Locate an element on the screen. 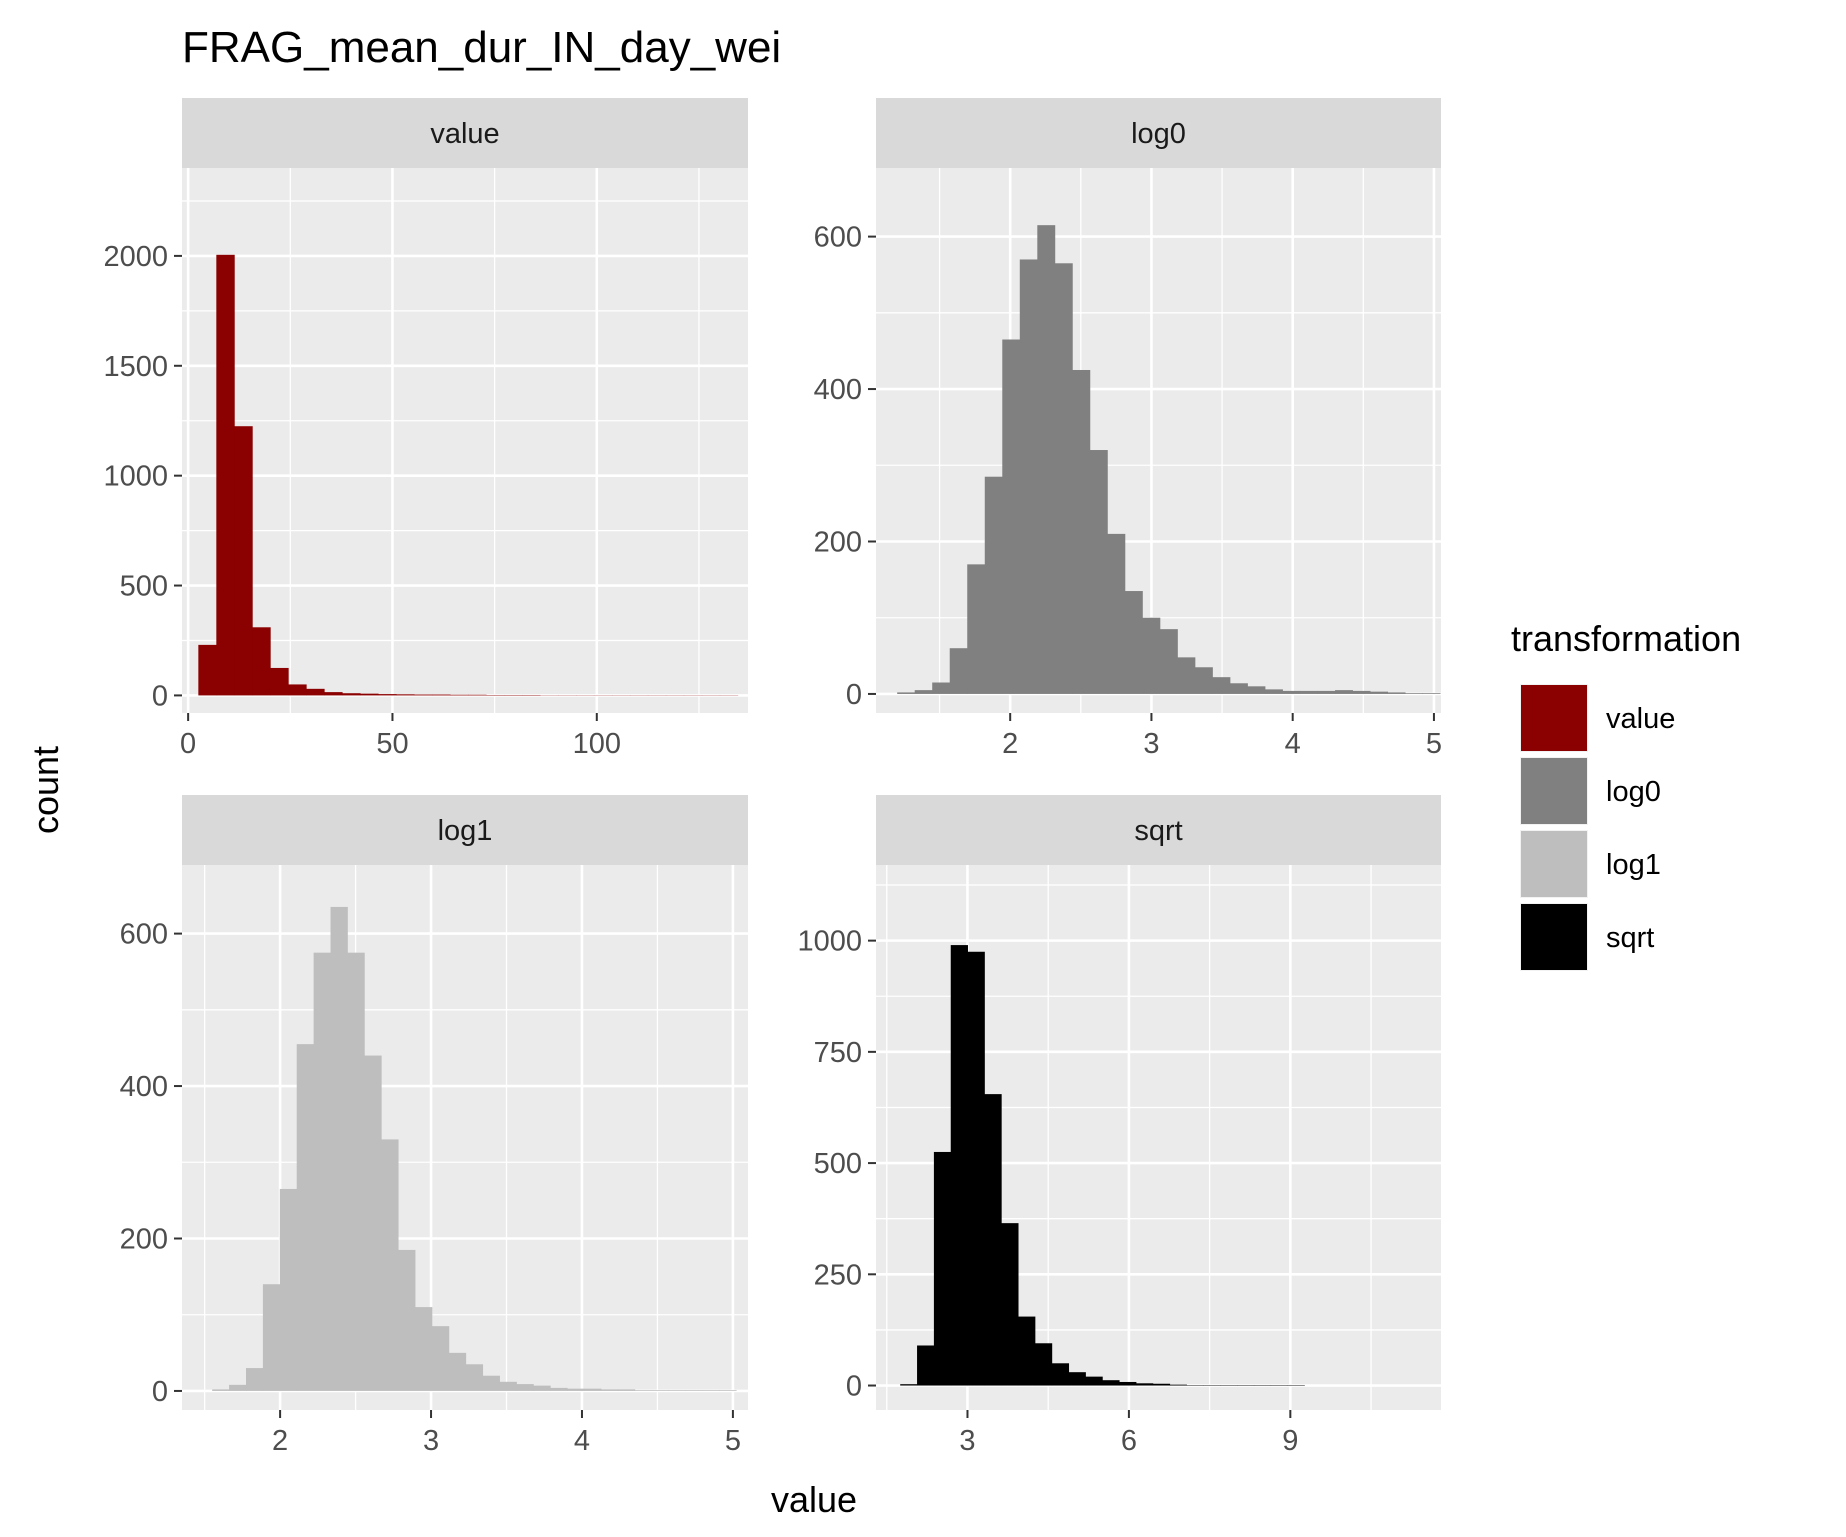 Image resolution: width=1846 pixels, height=1537 pixels. y-tick-label: 1000 is located at coordinates (135, 477).